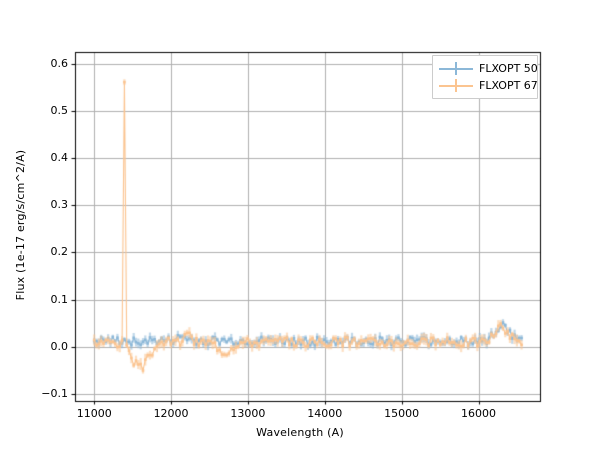  What do you see at coordinates (59, 110) in the screenshot?
I see `y-tick-label: 0.5` at bounding box center [59, 110].